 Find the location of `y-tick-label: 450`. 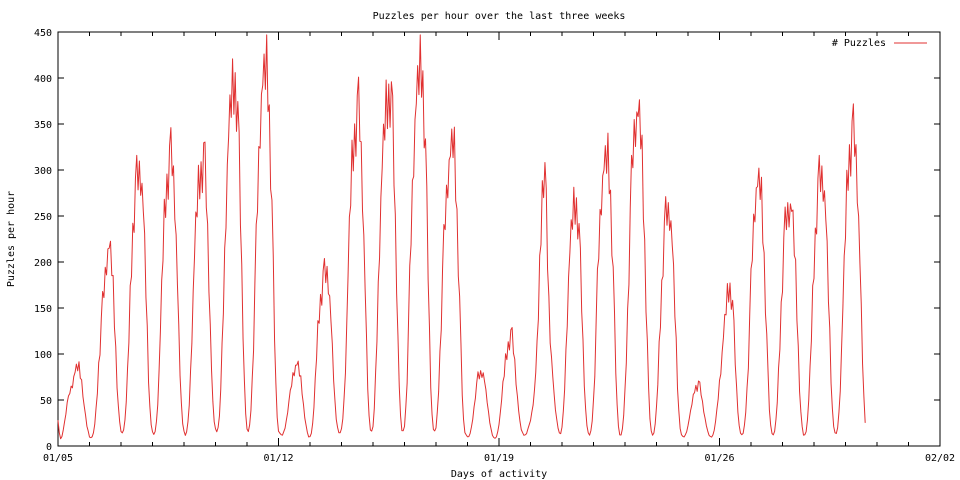

y-tick-label: 450 is located at coordinates (43, 33).